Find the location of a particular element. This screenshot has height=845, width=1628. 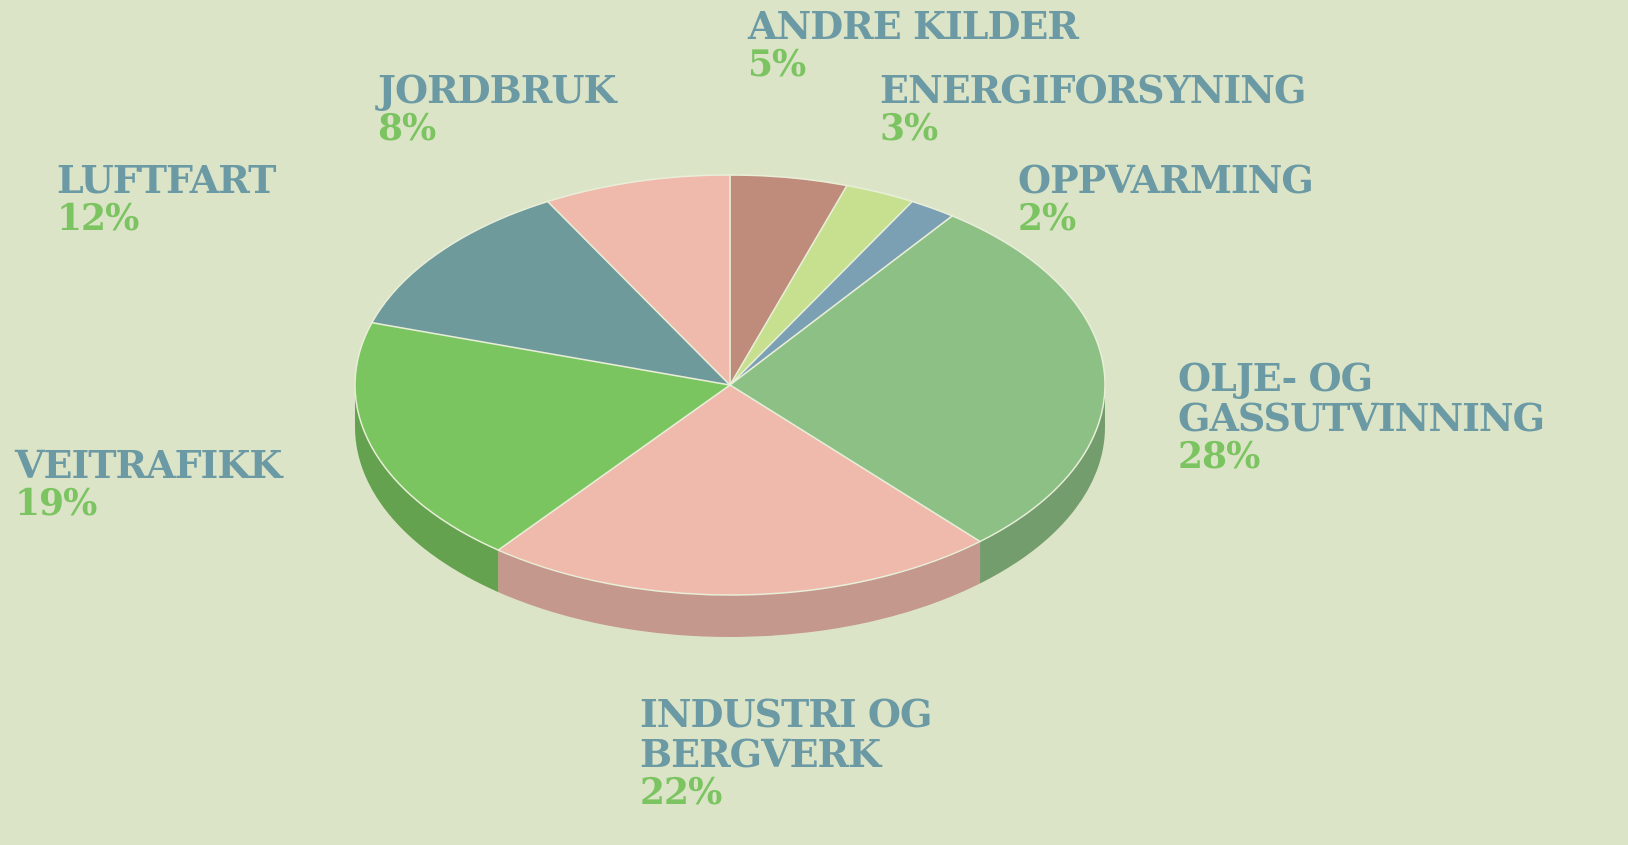

slice-label: VEITRAFIKK 19% is located at coordinates (148, 483).